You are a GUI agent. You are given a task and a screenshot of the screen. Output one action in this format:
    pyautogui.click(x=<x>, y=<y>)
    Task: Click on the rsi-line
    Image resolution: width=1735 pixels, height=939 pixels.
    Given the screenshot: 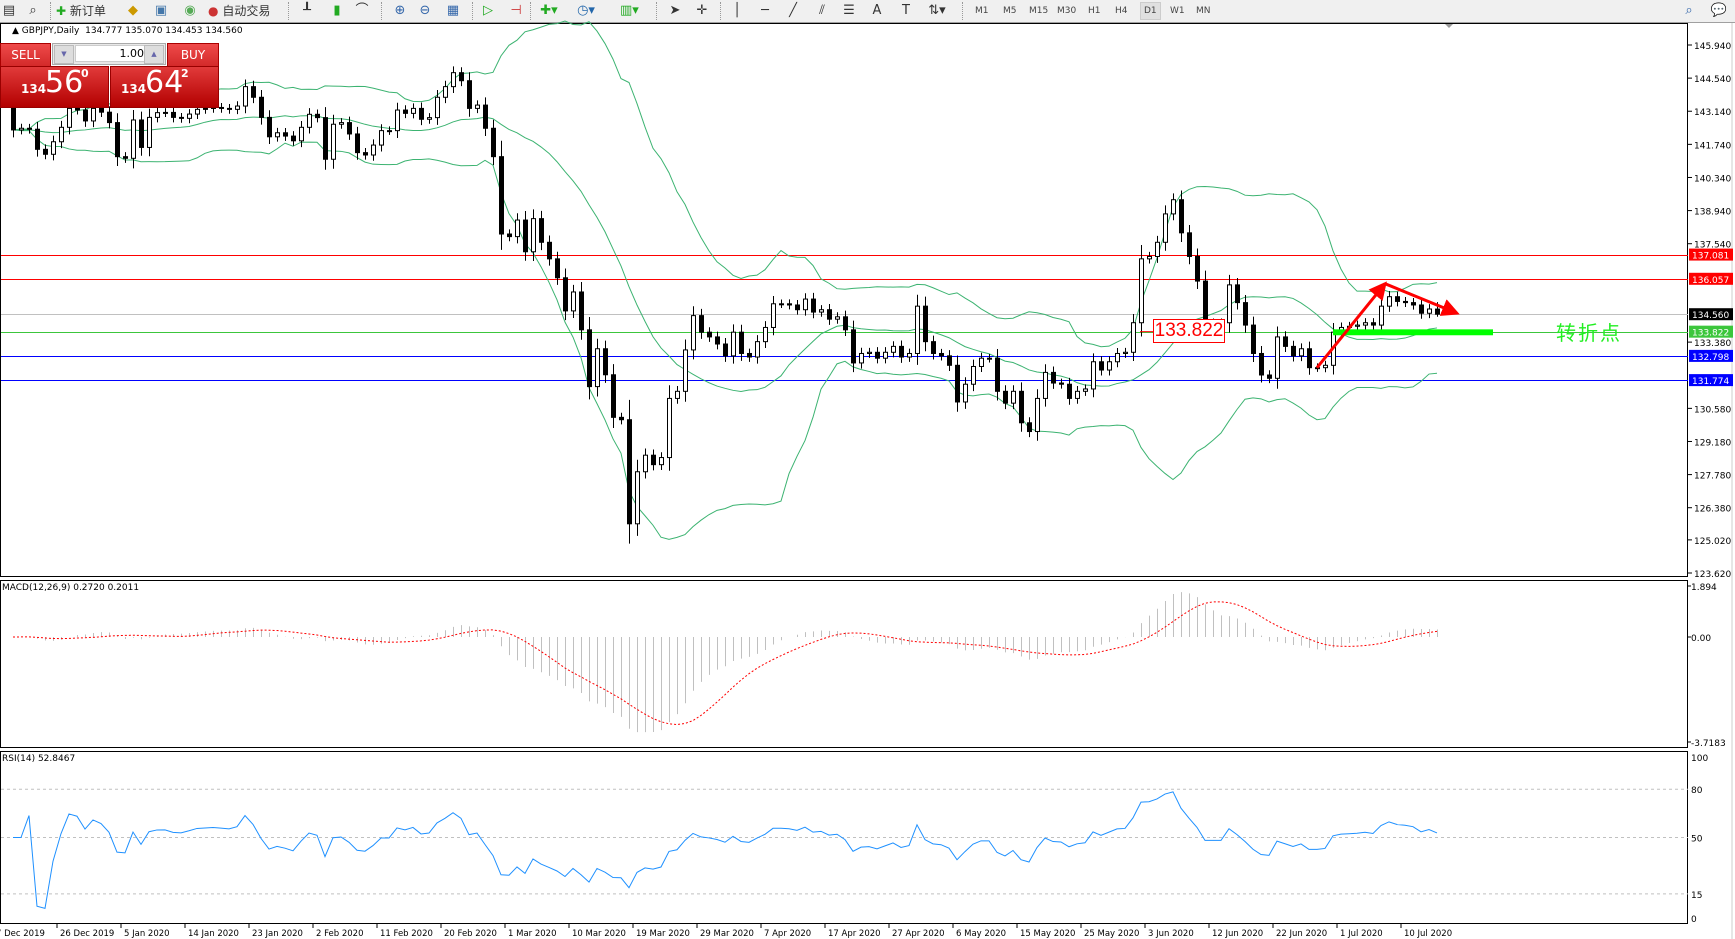 What is the action you would take?
    pyautogui.click(x=725, y=850)
    